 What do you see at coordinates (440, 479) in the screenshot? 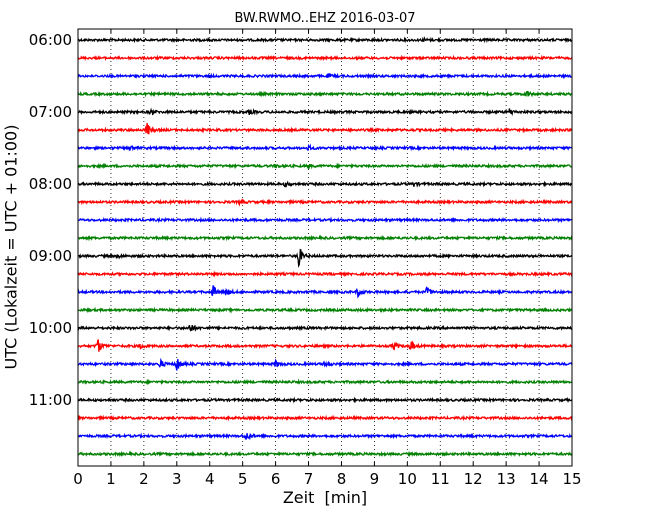
I see `x-tick-label-11: 11` at bounding box center [440, 479].